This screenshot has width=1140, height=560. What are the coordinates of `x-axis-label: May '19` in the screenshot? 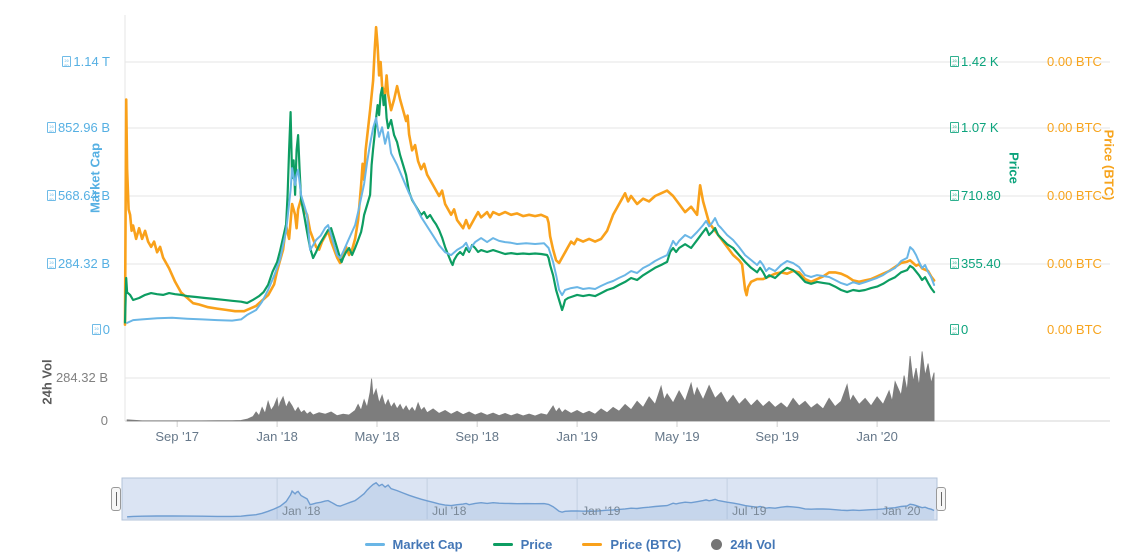 It's located at (677, 436).